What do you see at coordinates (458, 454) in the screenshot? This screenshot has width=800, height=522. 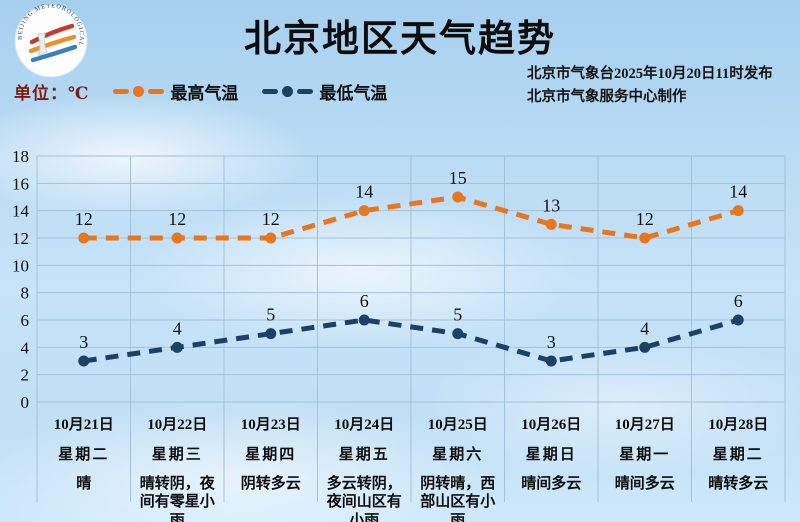 I see `weekday-label: 星期六` at bounding box center [458, 454].